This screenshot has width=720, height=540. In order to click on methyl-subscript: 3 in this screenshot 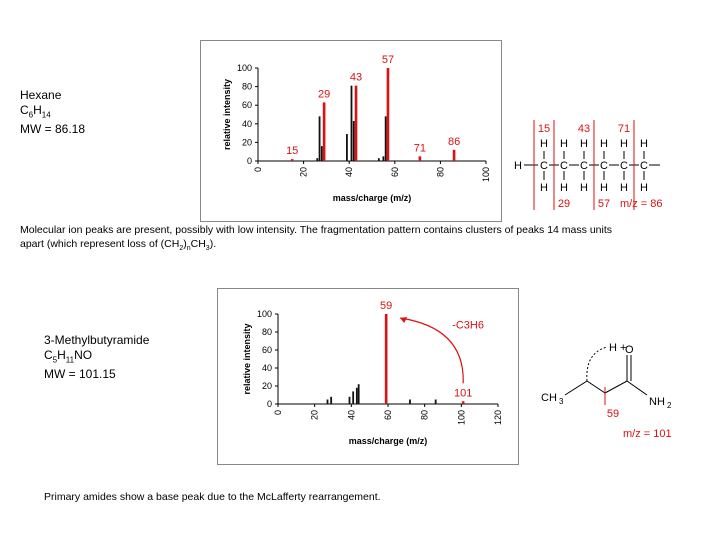, I will do `click(561, 401)`.